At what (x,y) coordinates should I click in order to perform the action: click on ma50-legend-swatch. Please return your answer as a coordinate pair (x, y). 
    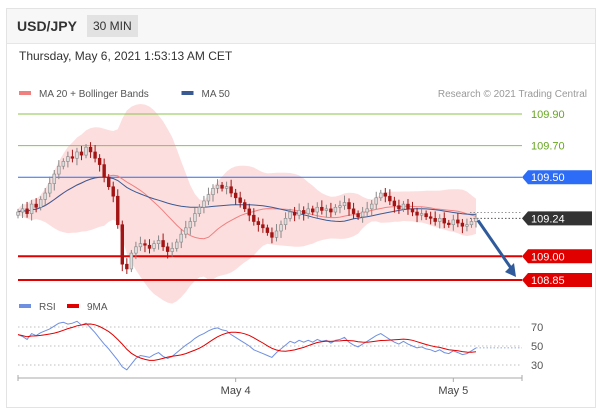
    Looking at the image, I should click on (187, 93).